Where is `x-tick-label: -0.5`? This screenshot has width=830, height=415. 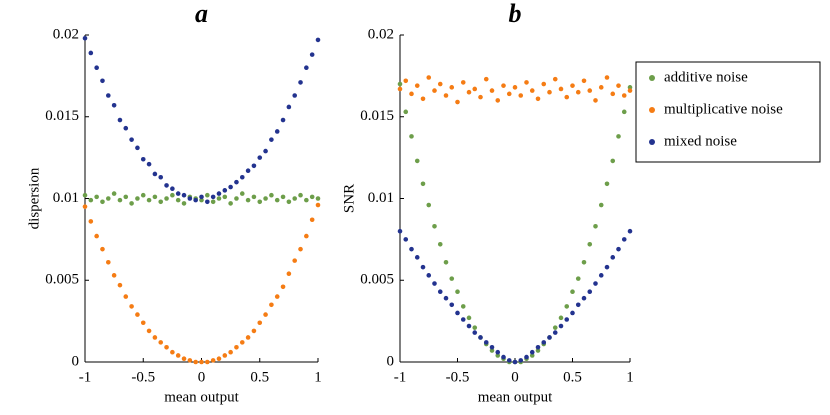 x-tick-label: -0.5 is located at coordinates (143, 377).